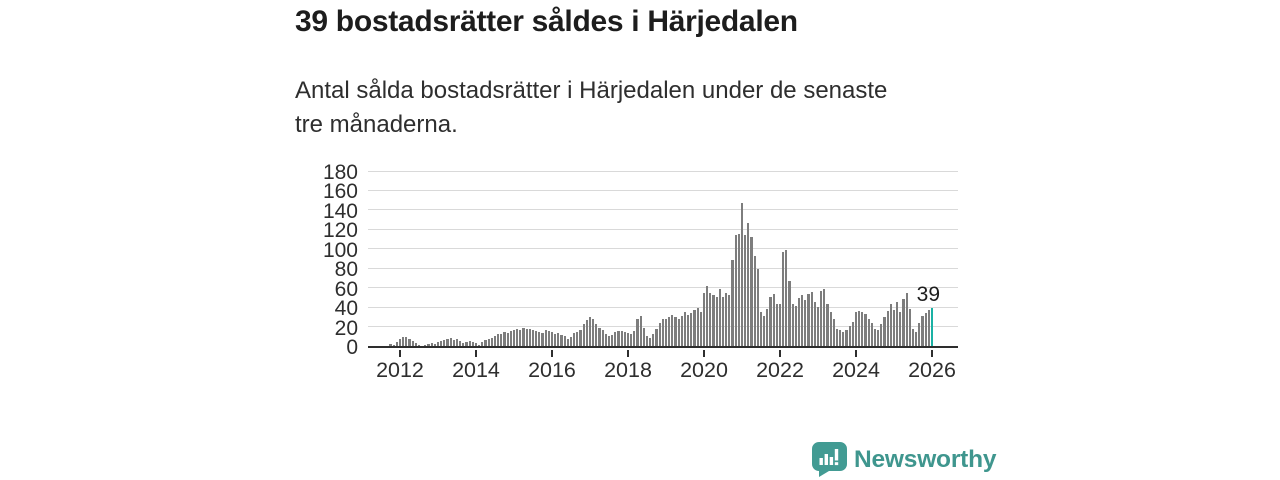 This screenshot has height=480, width=1280. What do you see at coordinates (932, 327) in the screenshot?
I see `highlight-bar` at bounding box center [932, 327].